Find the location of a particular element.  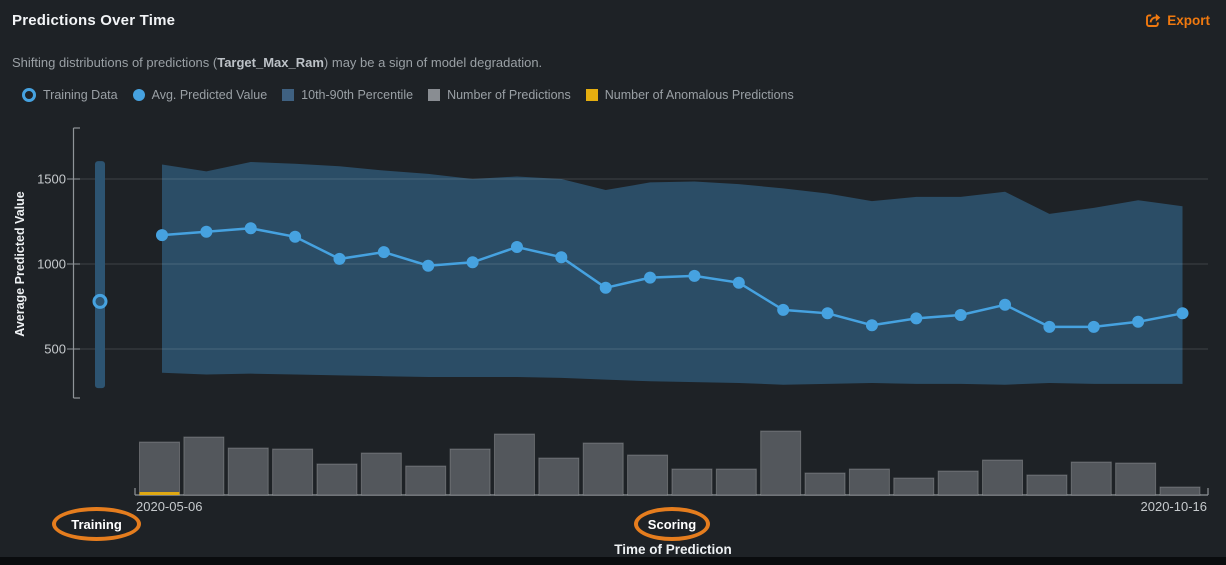

training-avg-point is located at coordinates (100, 301).